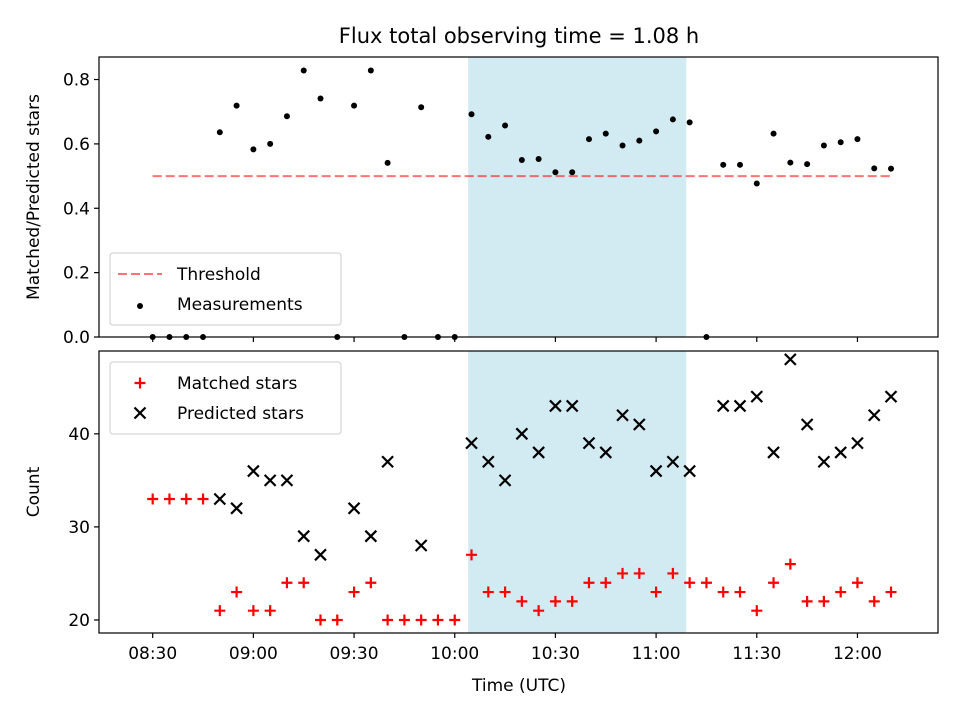  What do you see at coordinates (79, 528) in the screenshot?
I see `y-tick-label: 30` at bounding box center [79, 528].